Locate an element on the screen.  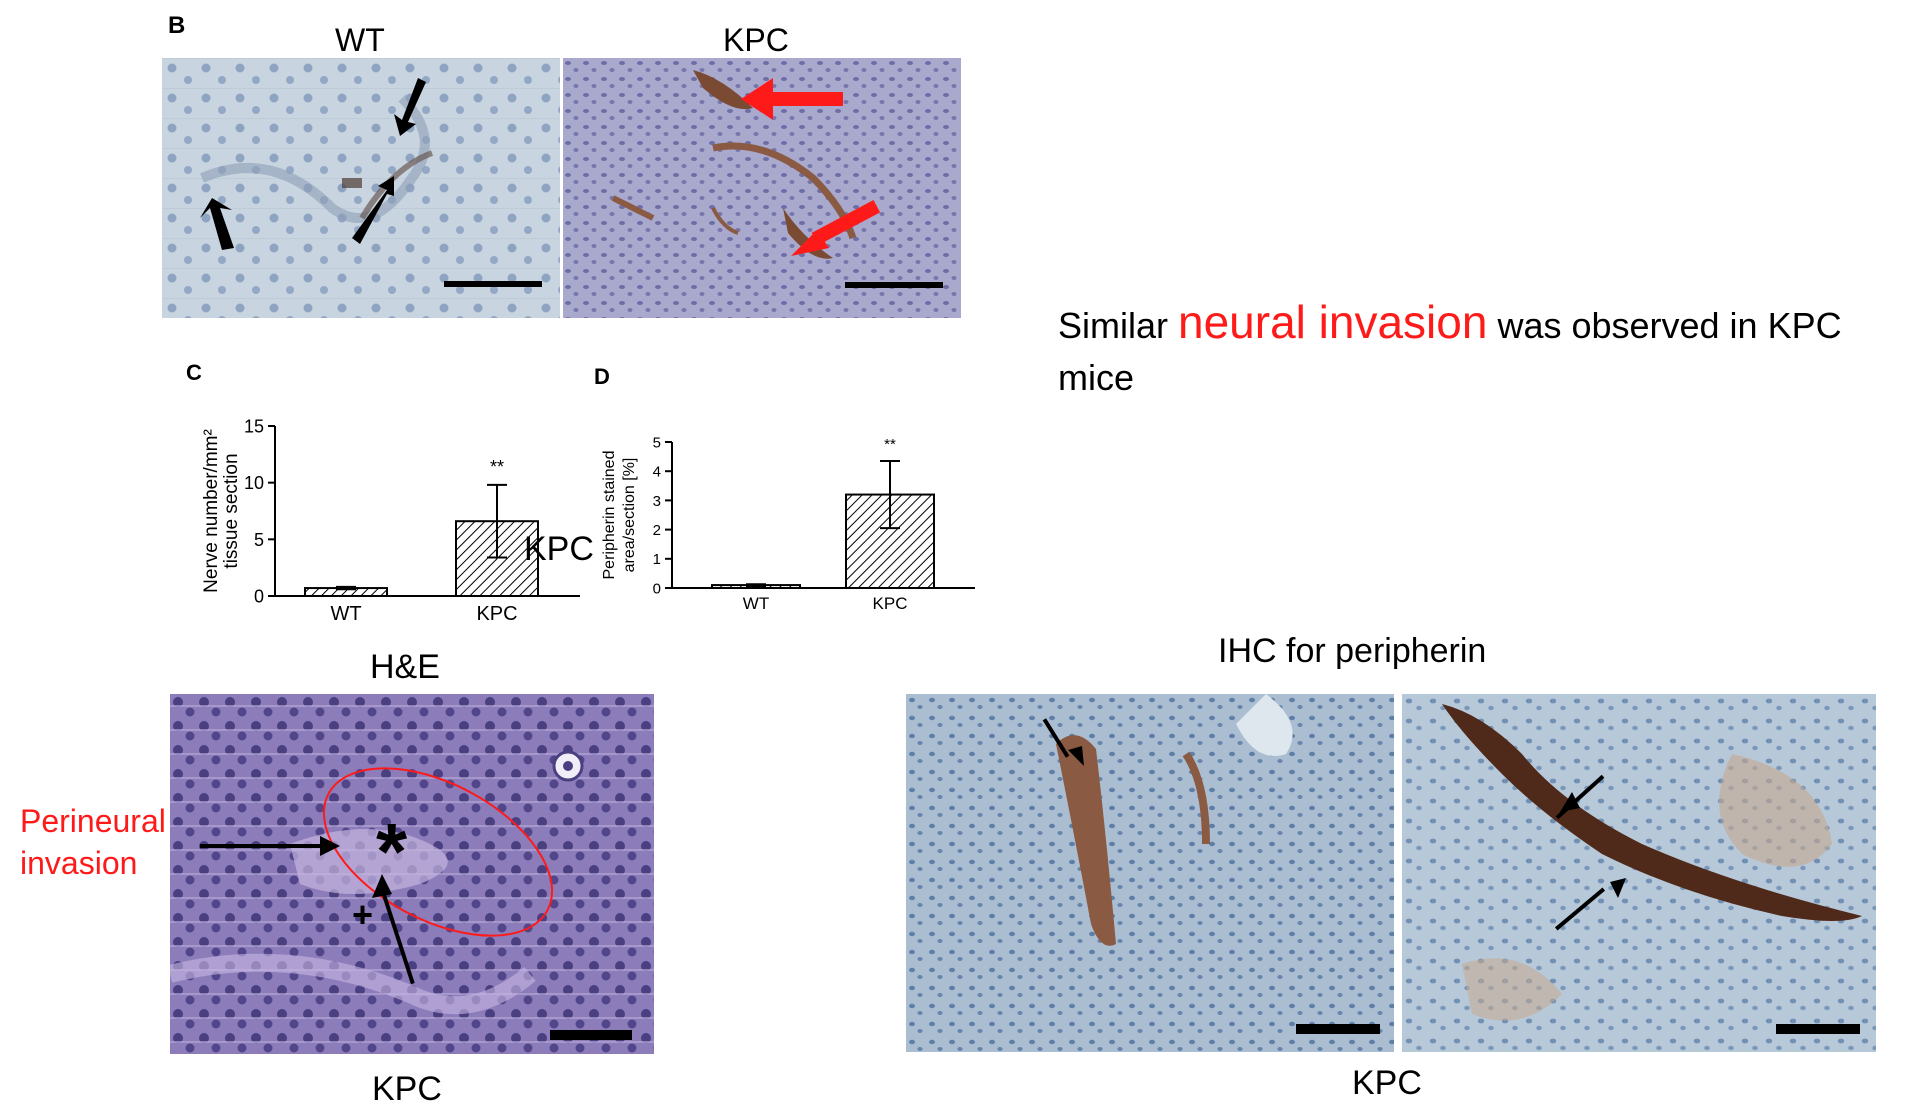
he-caption: KPC is located at coordinates (407, 1089).